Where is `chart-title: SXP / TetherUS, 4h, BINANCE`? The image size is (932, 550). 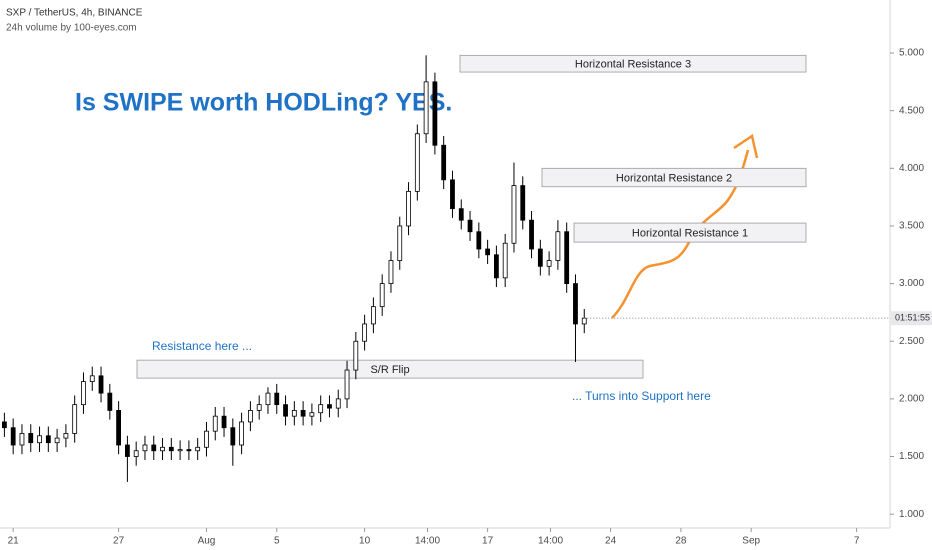 chart-title: SXP / TetherUS, 4h, BINANCE is located at coordinates (74, 13).